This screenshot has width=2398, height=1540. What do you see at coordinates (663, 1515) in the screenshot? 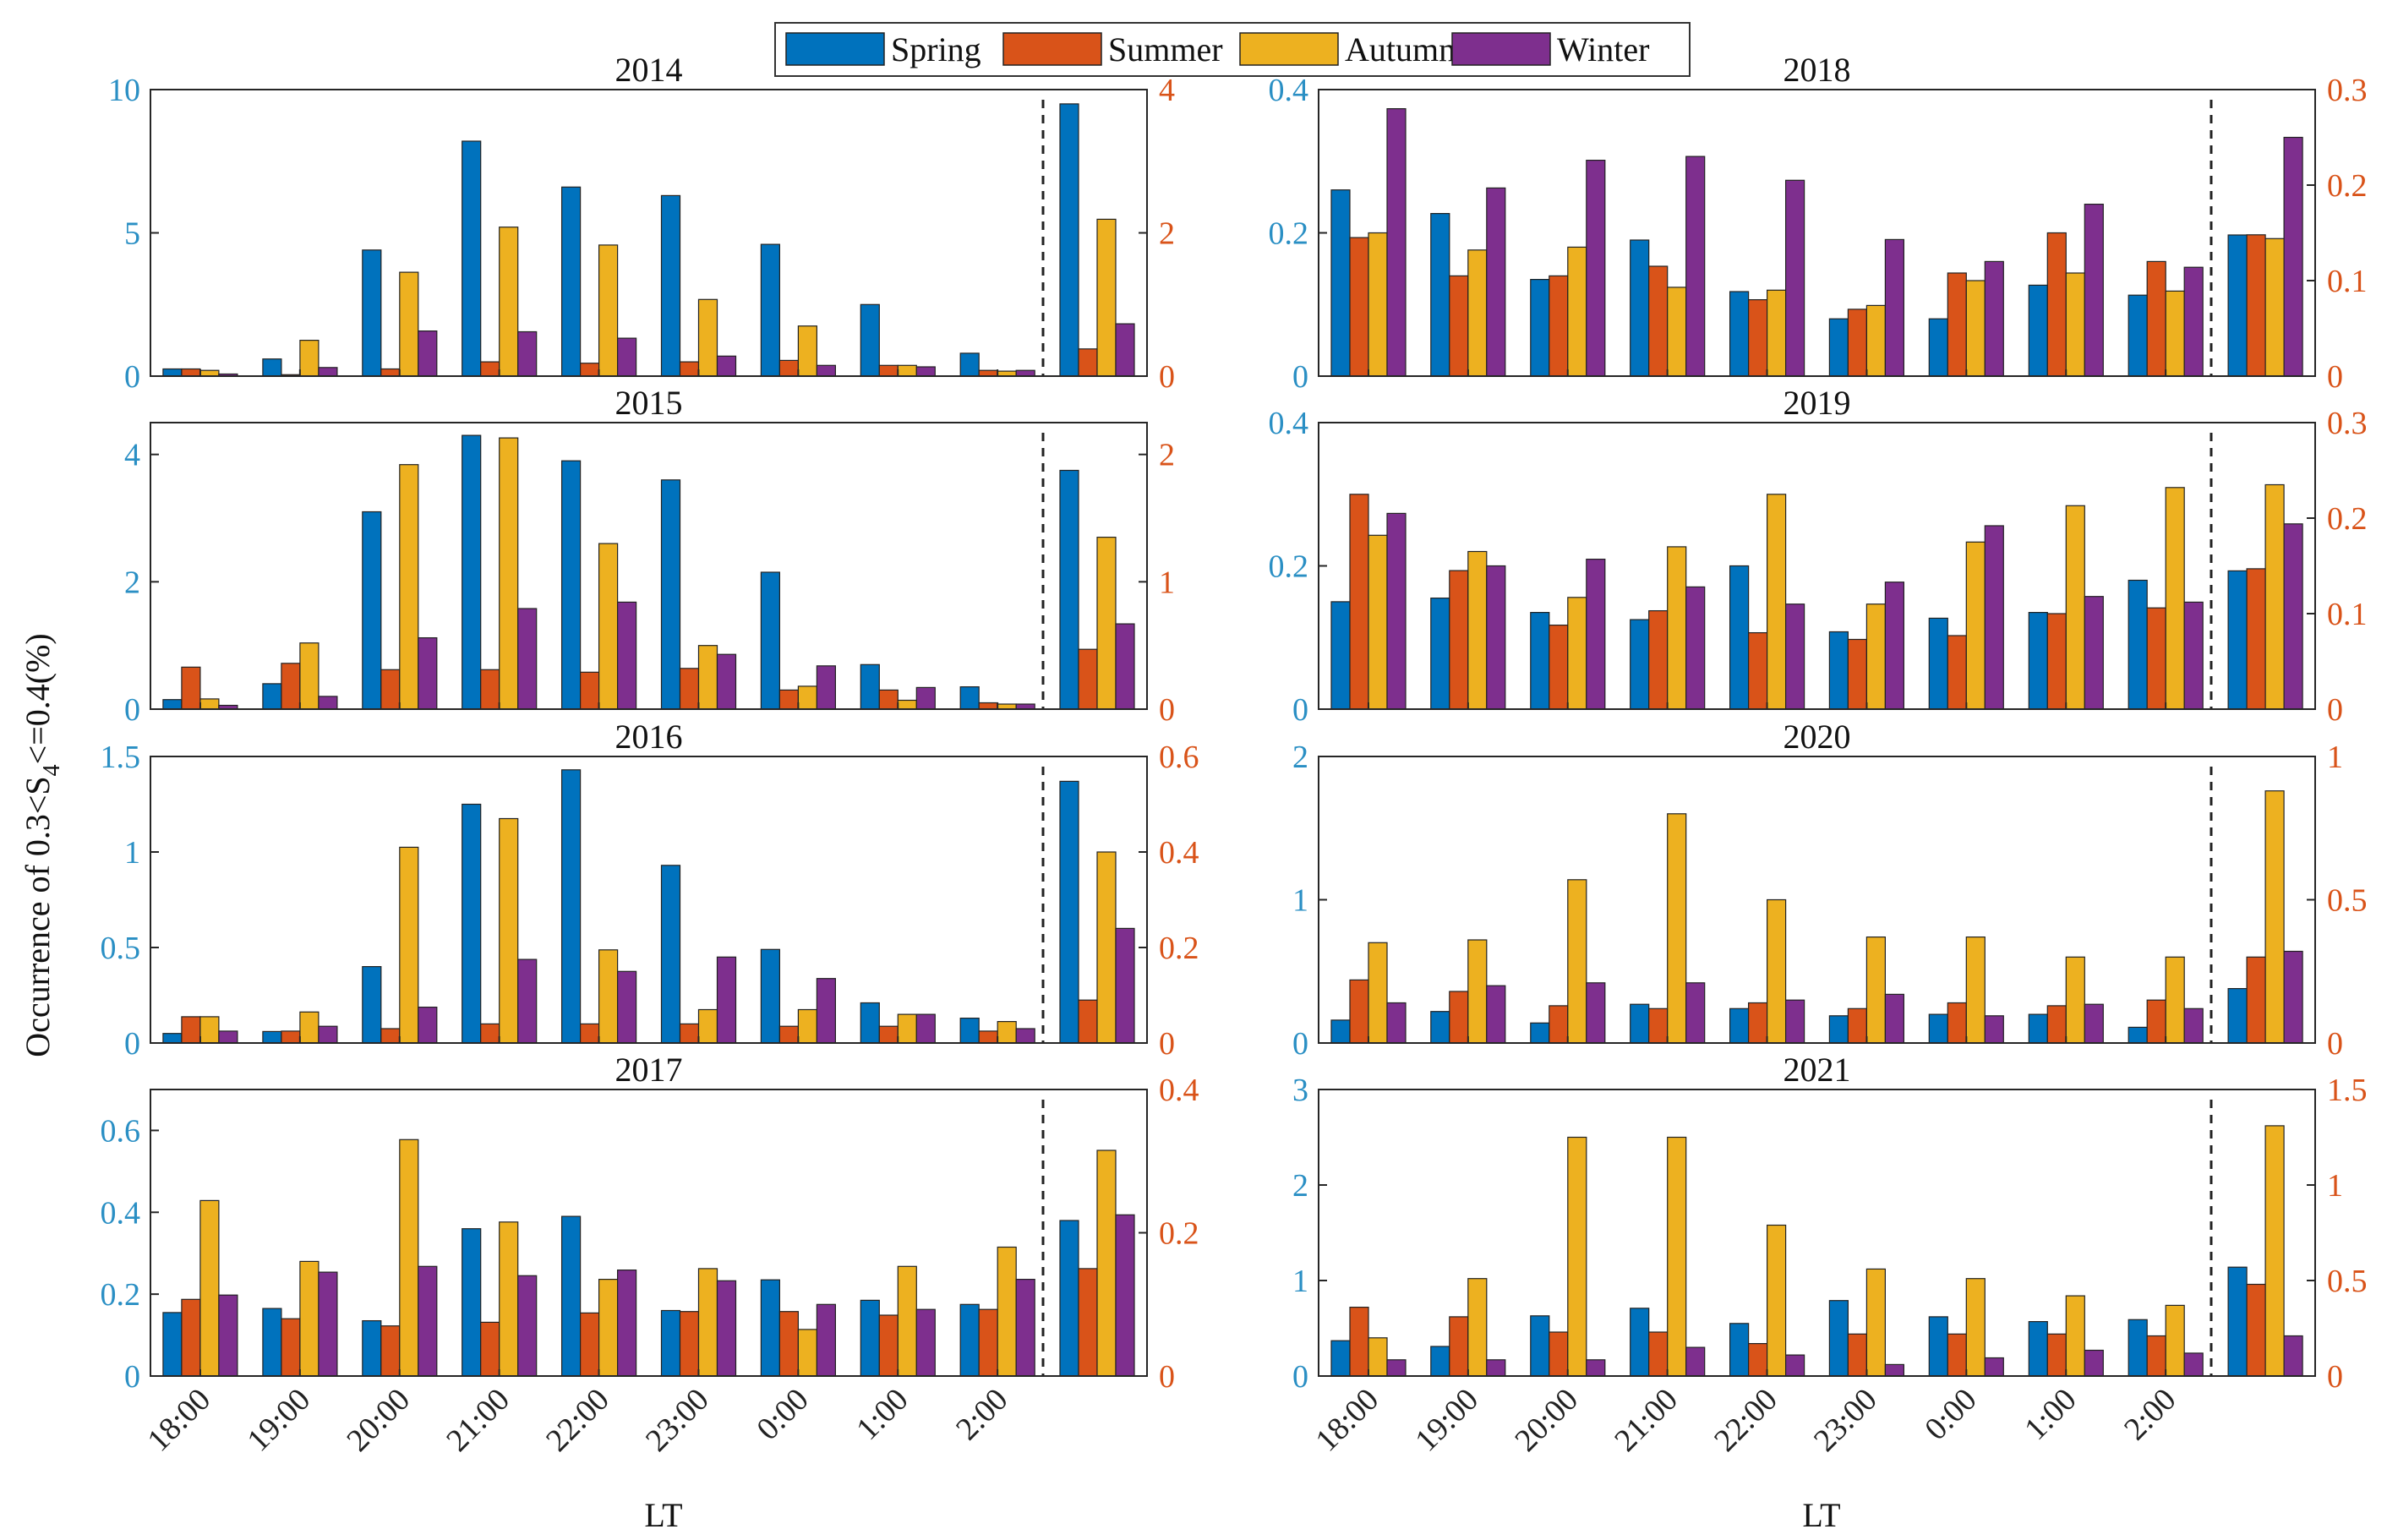
I see `x-axis-label-left: LT` at bounding box center [663, 1515].